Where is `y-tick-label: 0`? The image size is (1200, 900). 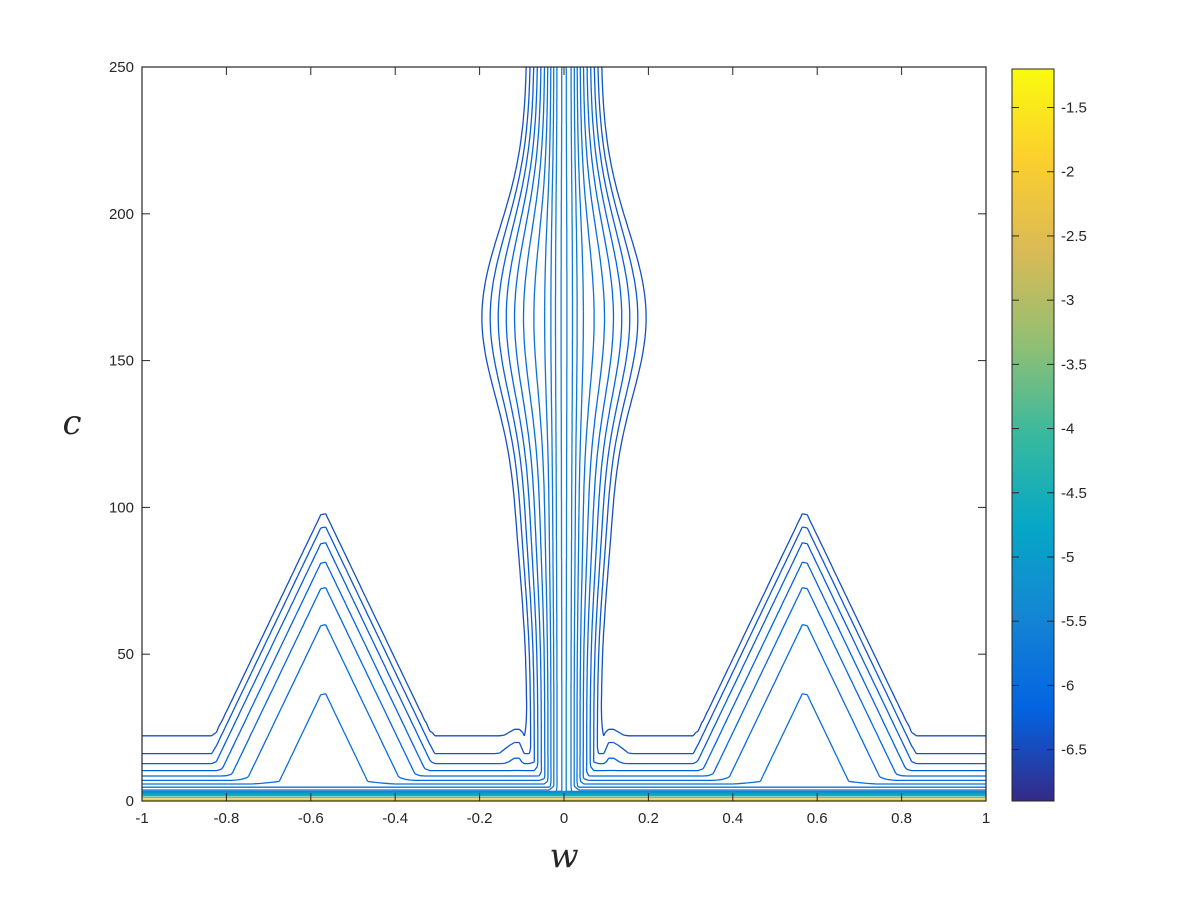
y-tick-label: 0 is located at coordinates (130, 801).